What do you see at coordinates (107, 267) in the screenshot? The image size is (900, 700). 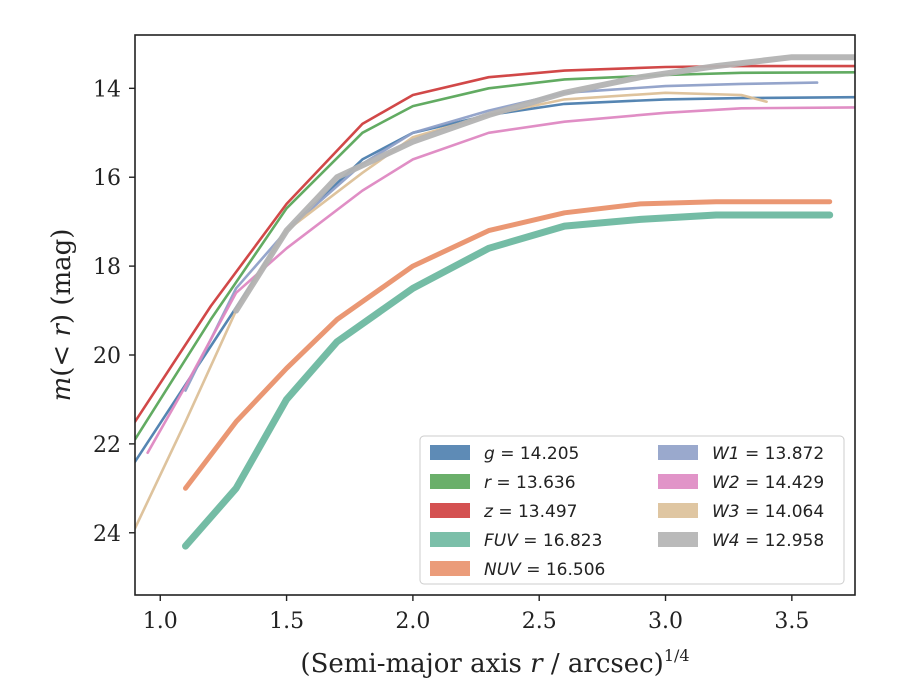 I see `y-tick-label: 18` at bounding box center [107, 267].